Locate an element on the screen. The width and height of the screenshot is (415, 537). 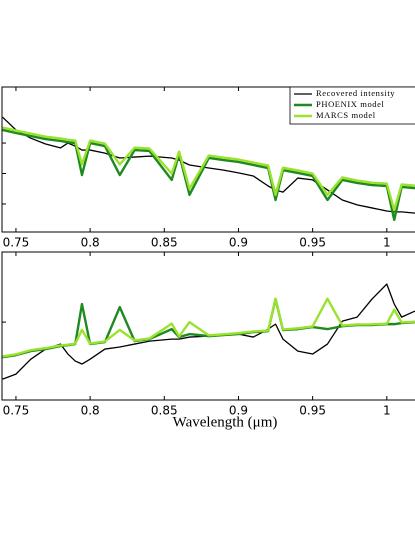
legend-label: PHOENIX model is located at coordinates (350, 104).